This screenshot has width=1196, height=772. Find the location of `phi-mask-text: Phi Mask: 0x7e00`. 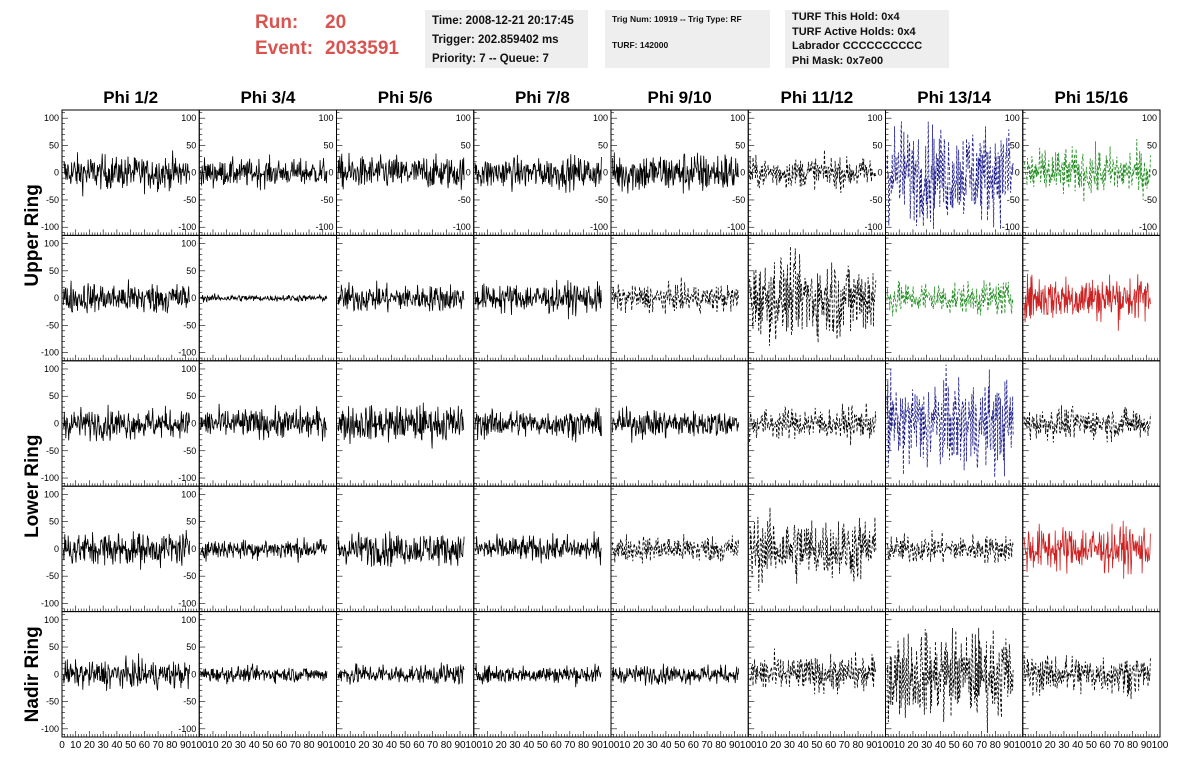

phi-mask-text: Phi Mask: 0x7e00 is located at coordinates (838, 60).